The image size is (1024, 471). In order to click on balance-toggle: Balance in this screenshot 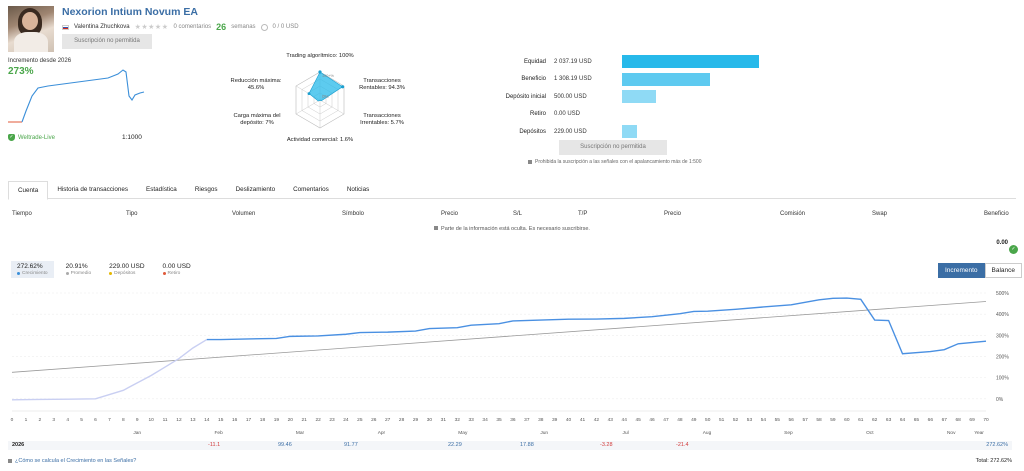, I will do `click(1003, 270)`.